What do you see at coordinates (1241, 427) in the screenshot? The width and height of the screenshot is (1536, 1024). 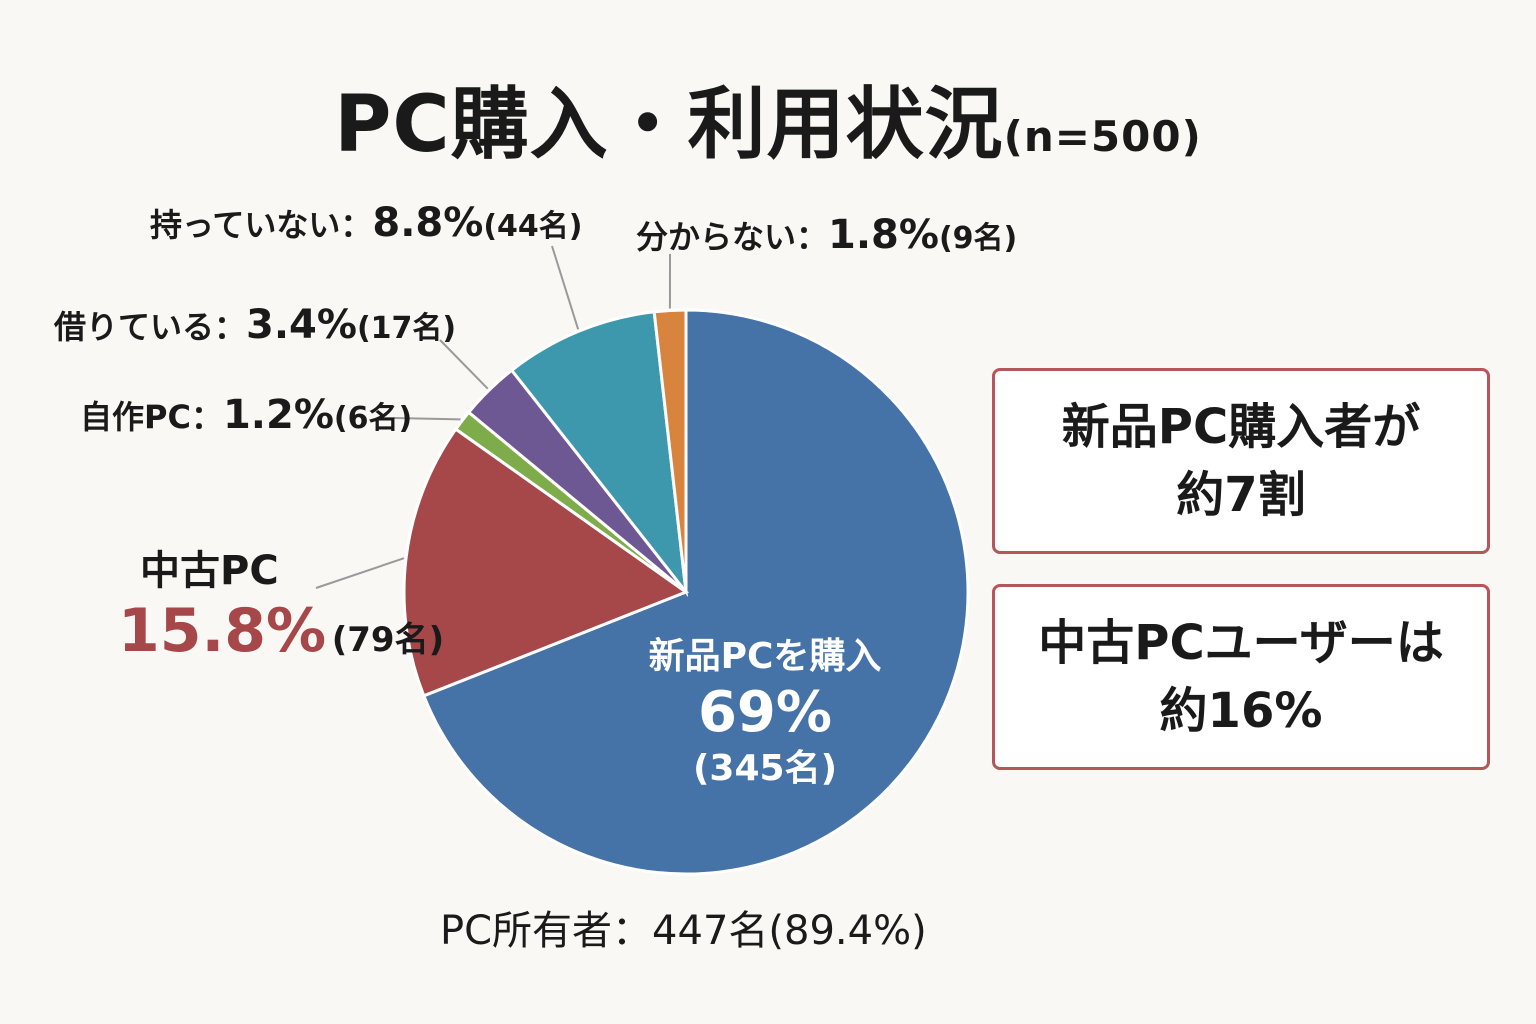 I see `callout-new-pc-line1: 新品PC購入者が` at bounding box center [1241, 427].